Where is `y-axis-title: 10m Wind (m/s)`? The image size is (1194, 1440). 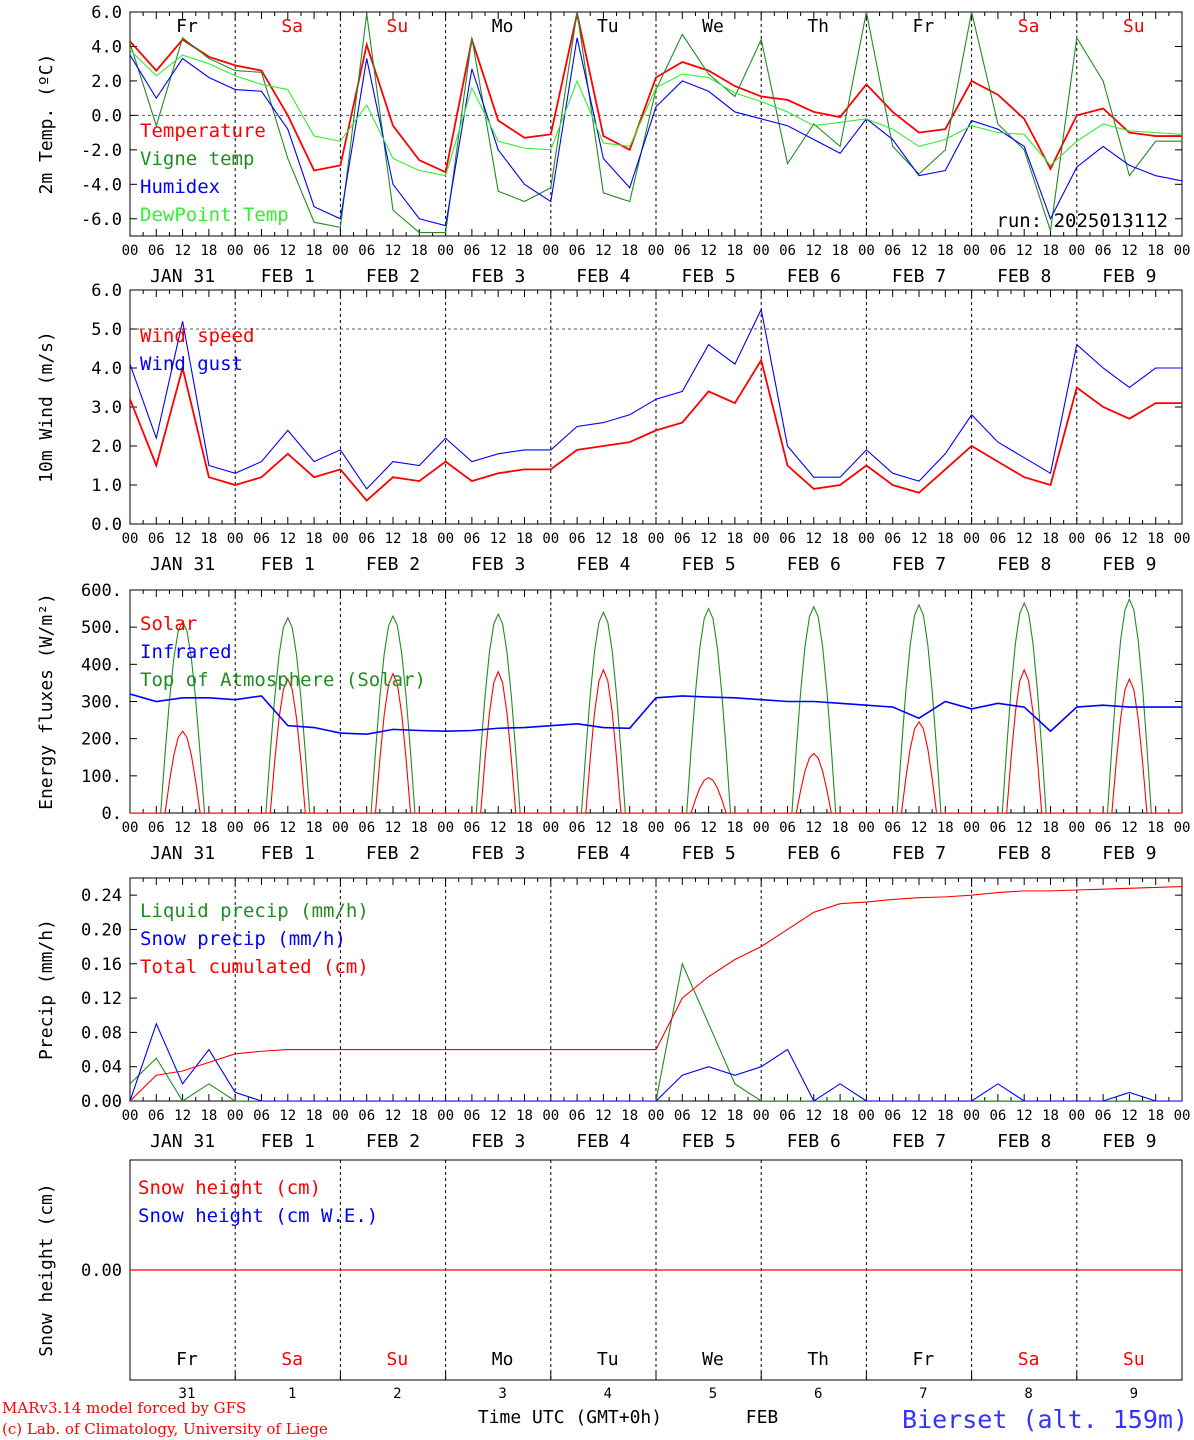 y-axis-title: 10m Wind (m/s) is located at coordinates (46, 407).